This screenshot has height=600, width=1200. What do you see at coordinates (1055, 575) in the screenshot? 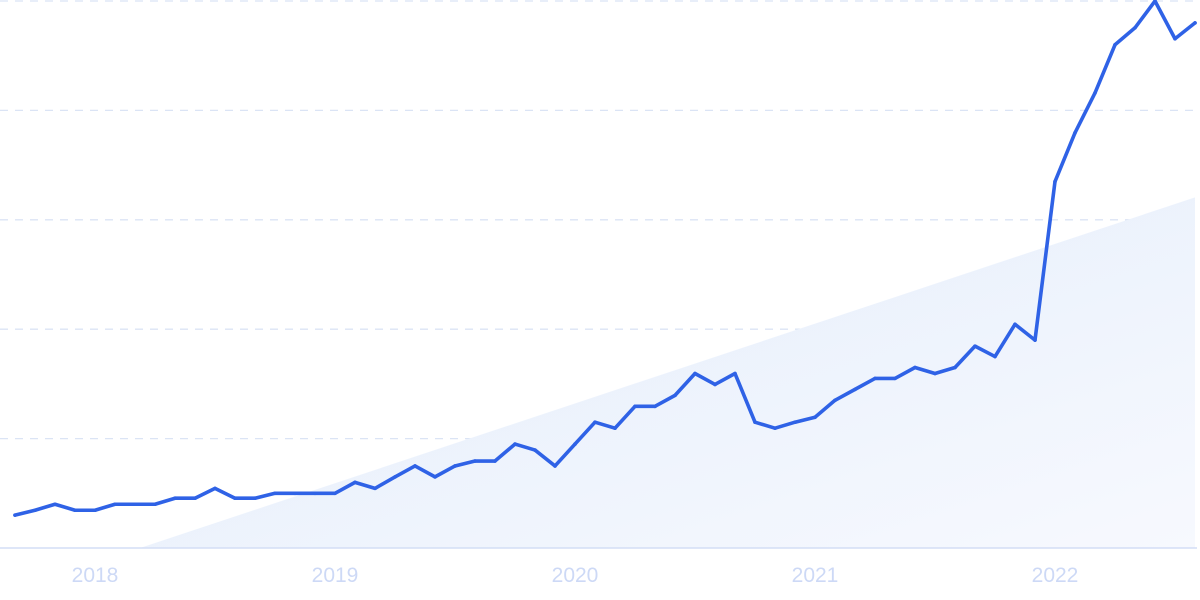
I see `x-tick-label: 2022` at bounding box center [1055, 575].